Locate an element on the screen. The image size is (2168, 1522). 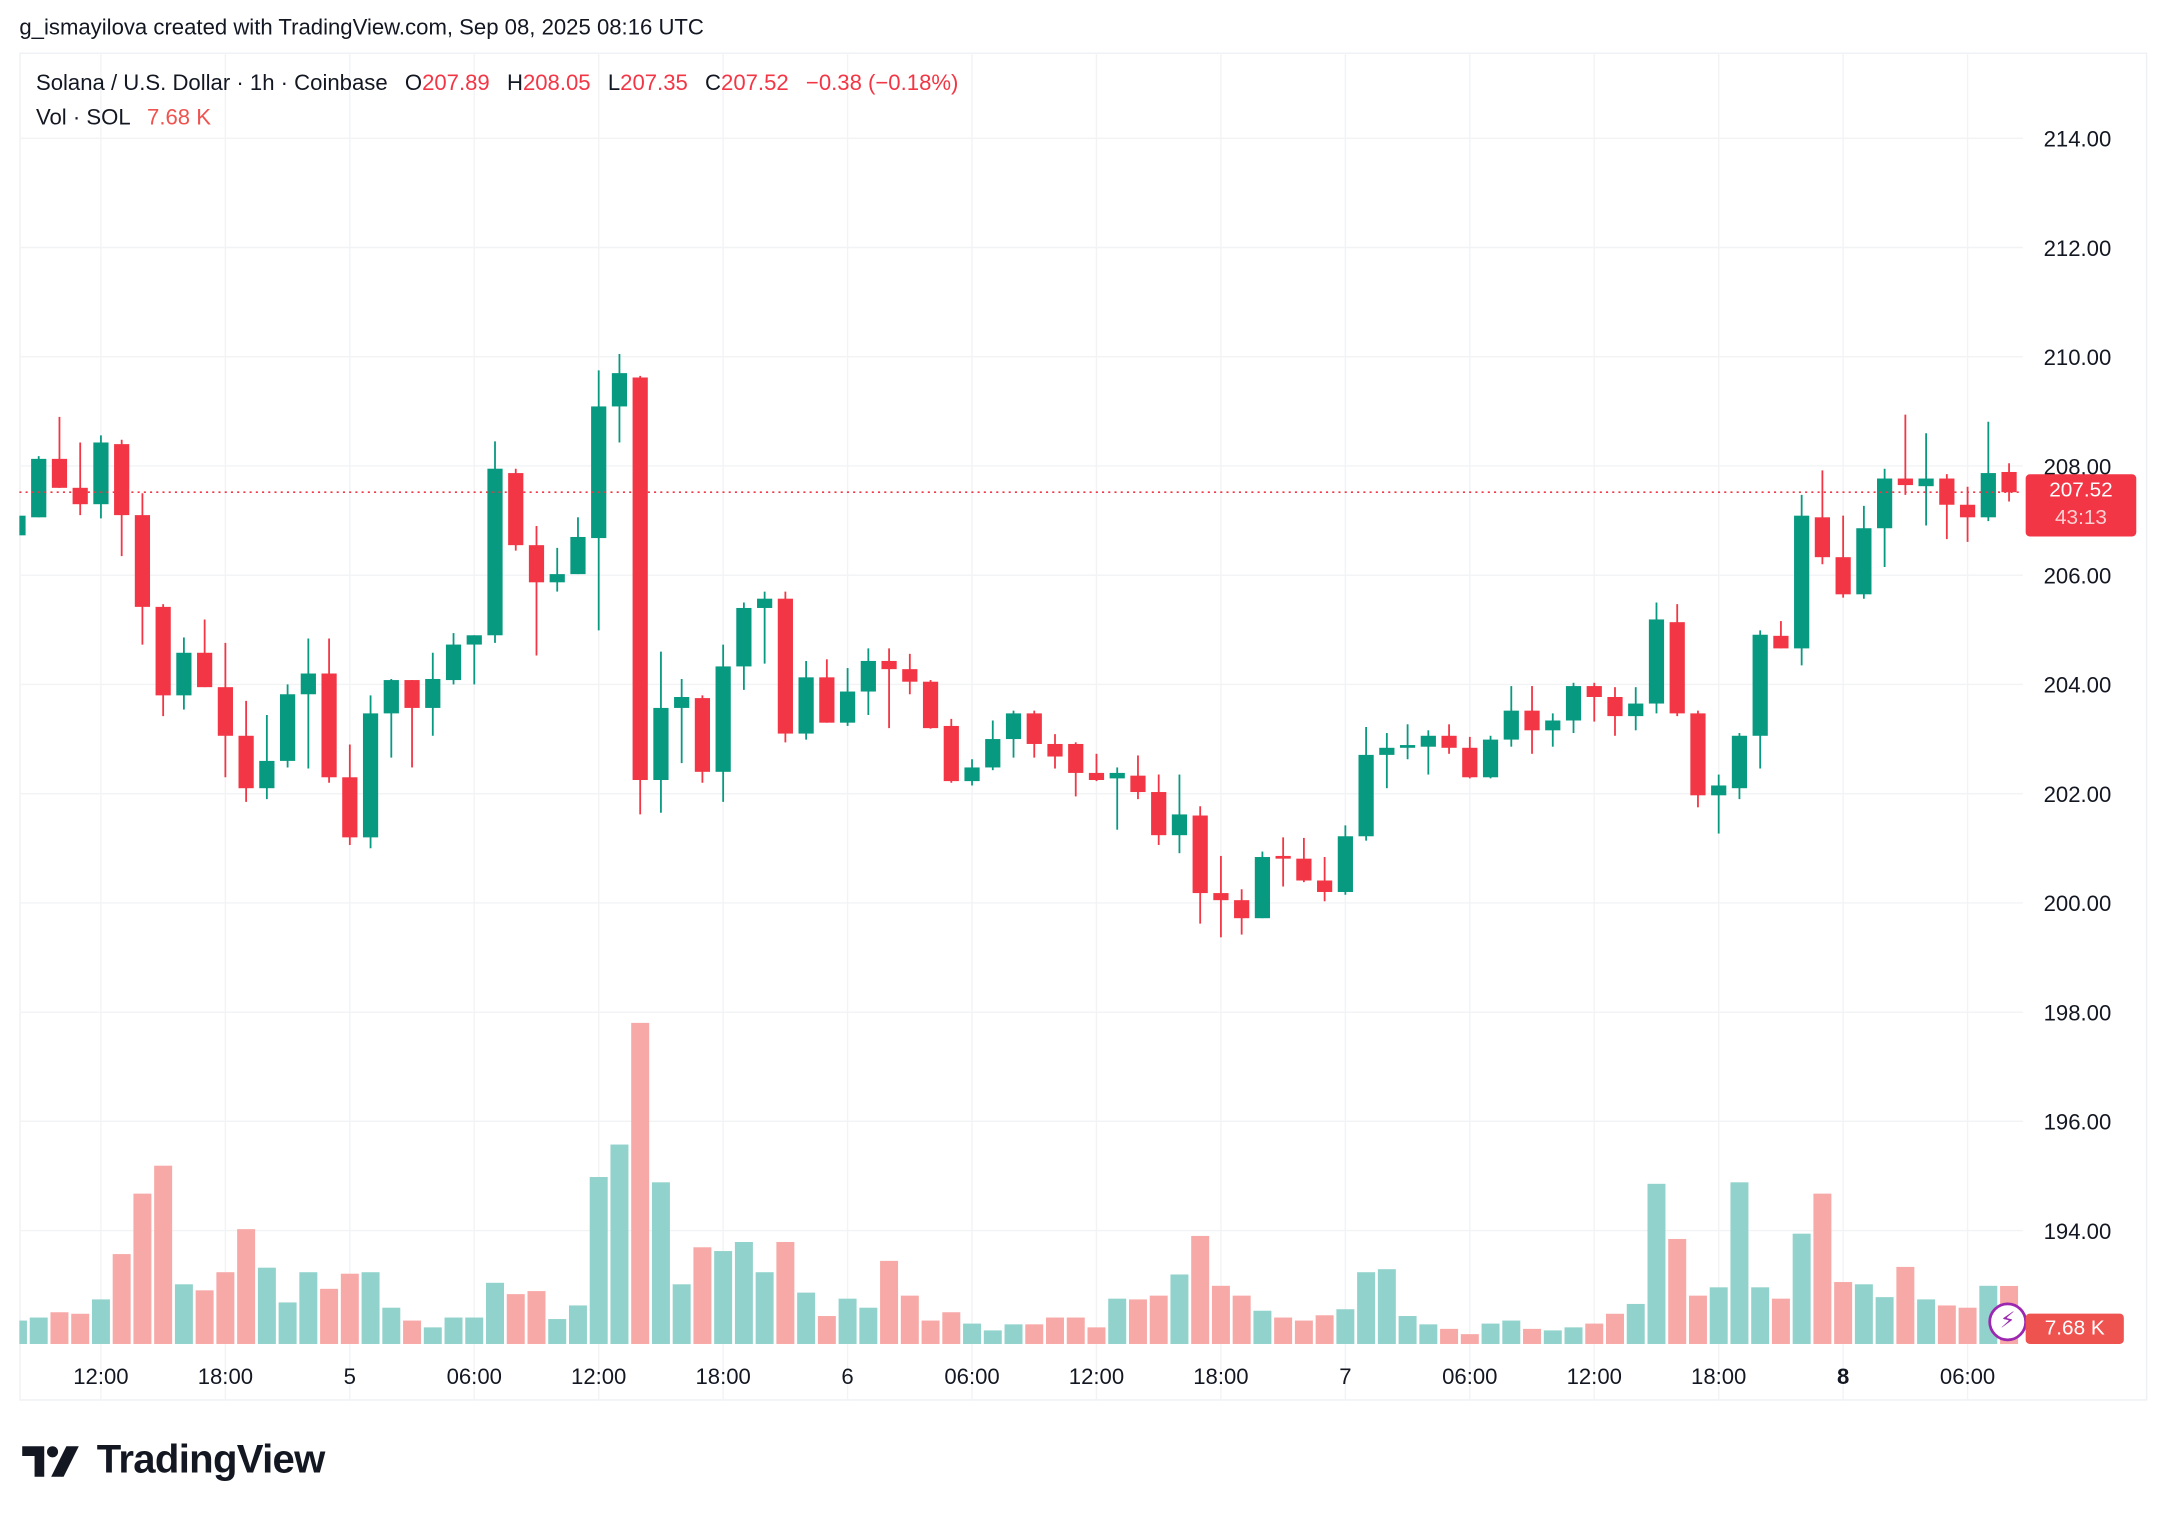
last-price-value: 207.52 is located at coordinates (2081, 490).